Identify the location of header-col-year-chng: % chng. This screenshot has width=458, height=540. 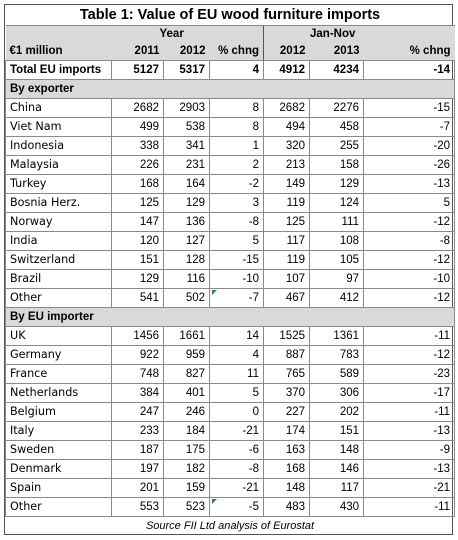
(236, 52).